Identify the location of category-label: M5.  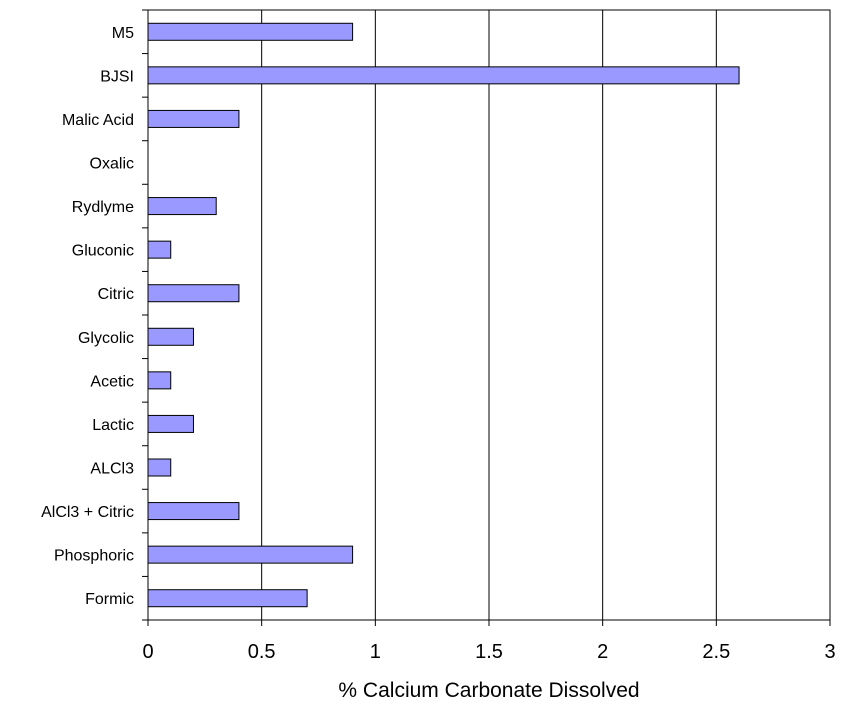
(123, 33).